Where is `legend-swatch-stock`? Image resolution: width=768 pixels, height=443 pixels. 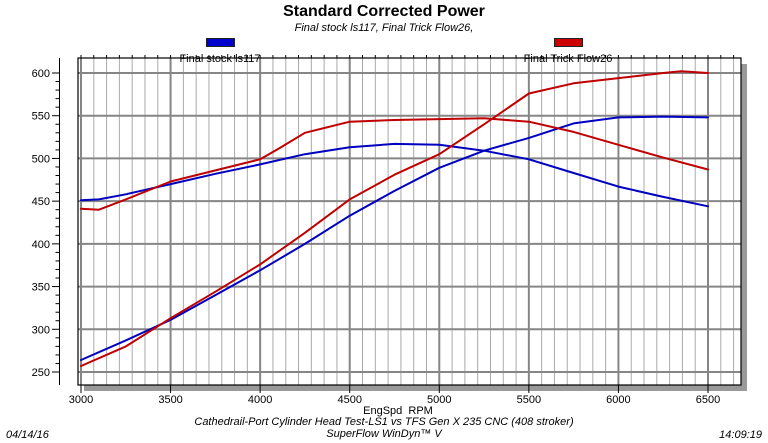
legend-swatch-stock is located at coordinates (220, 42).